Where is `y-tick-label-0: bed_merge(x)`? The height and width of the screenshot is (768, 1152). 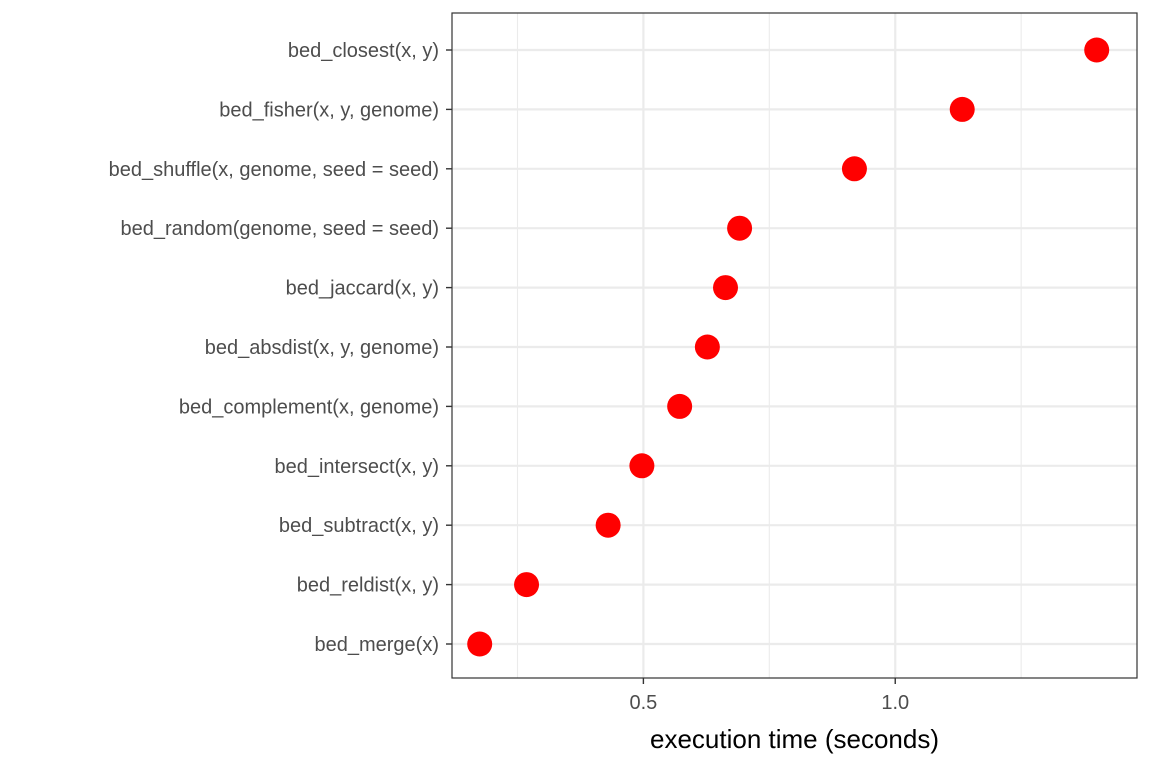
y-tick-label-0: bed_merge(x) is located at coordinates (376, 645).